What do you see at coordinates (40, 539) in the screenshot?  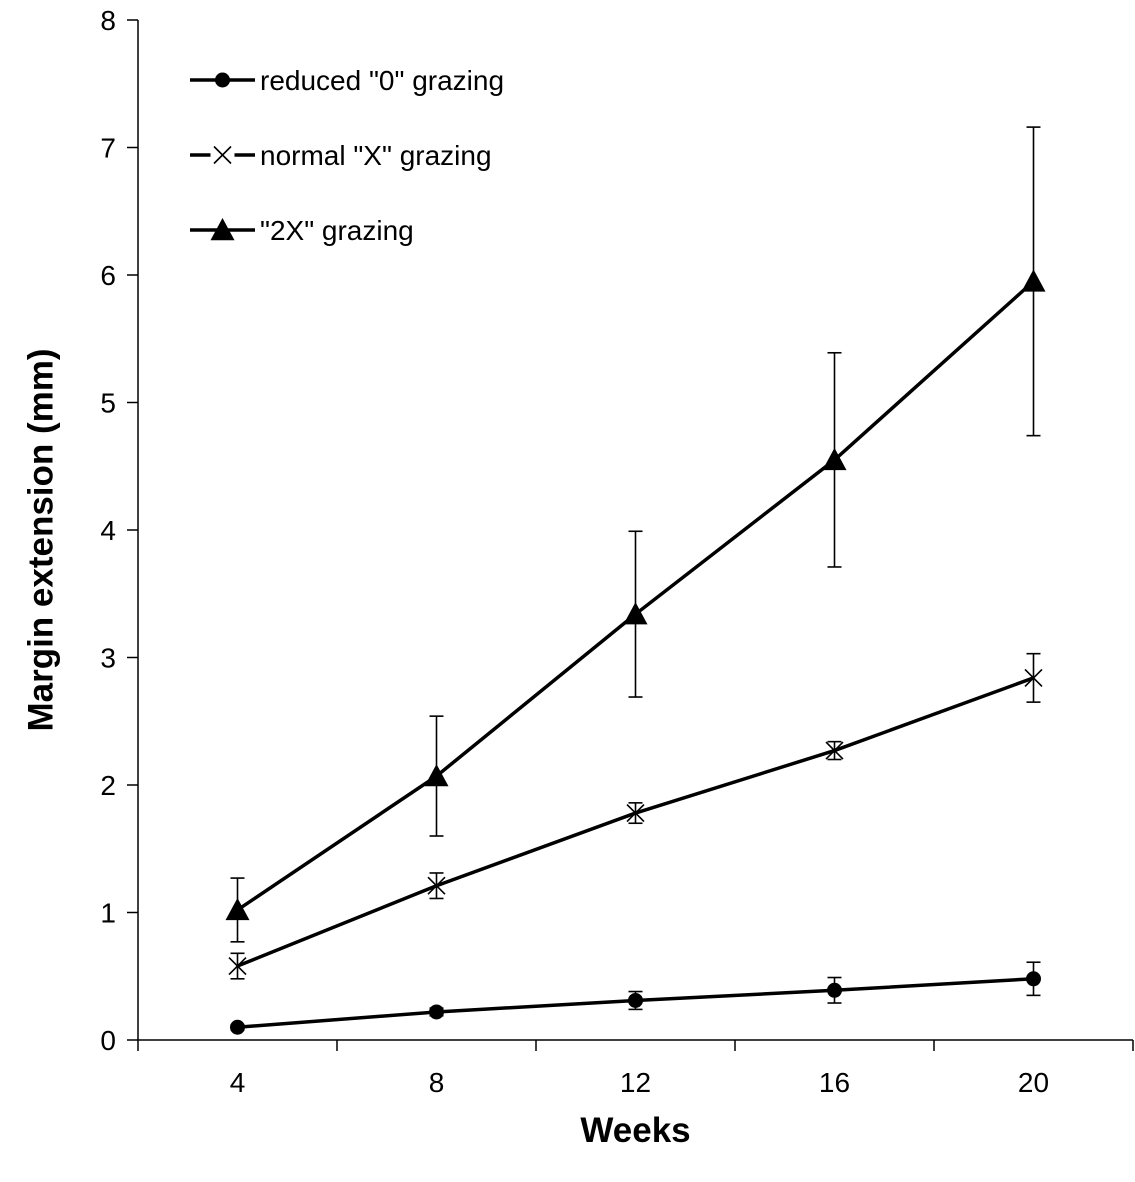 I see `y-axis-title: Margin extension (mm)` at bounding box center [40, 539].